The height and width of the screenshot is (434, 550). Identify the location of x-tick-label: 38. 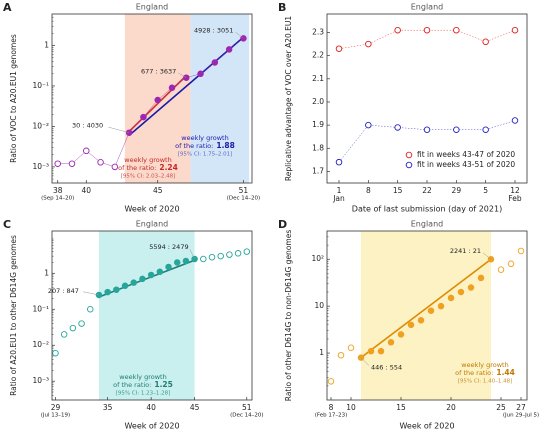
(58, 190).